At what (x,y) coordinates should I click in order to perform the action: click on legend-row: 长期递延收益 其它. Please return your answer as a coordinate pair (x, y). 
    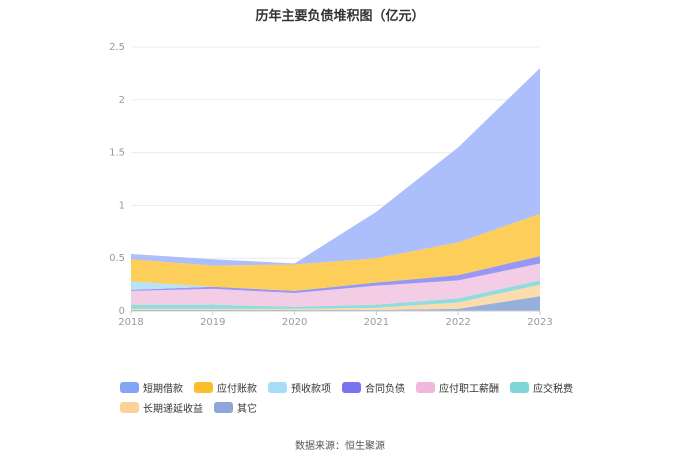
    Looking at the image, I should click on (360, 407).